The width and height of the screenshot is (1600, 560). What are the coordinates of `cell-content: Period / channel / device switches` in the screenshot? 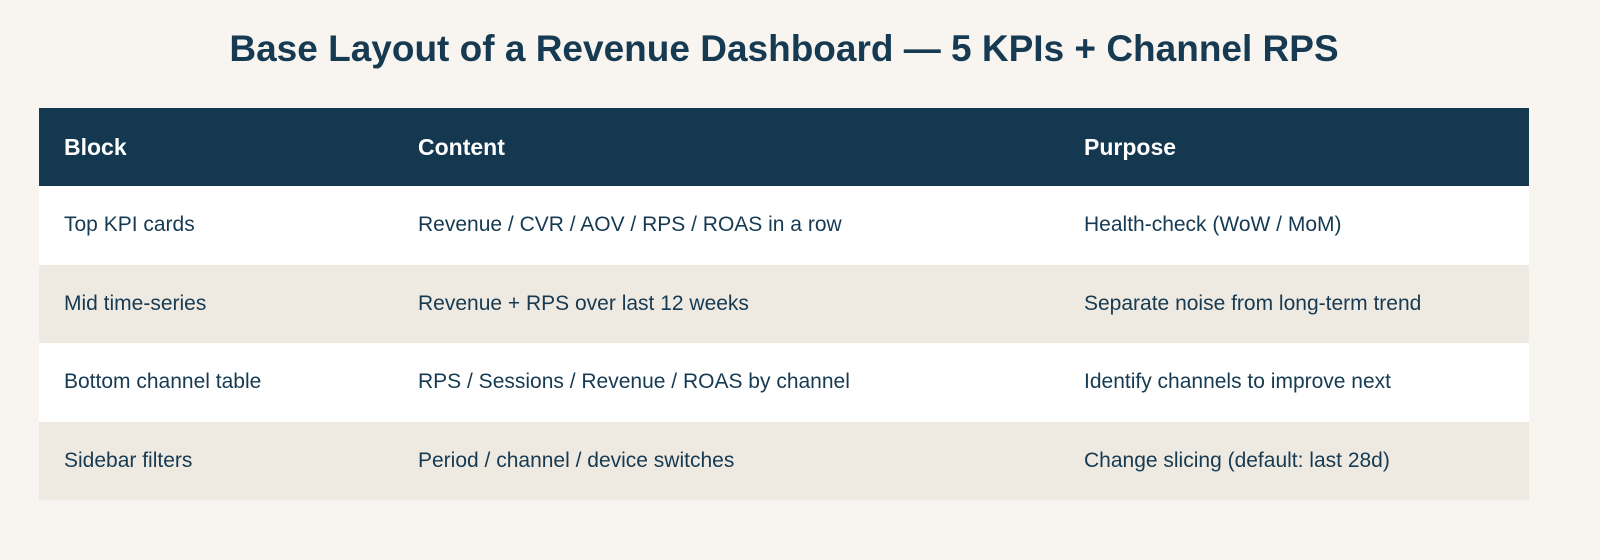 It's located at (576, 460).